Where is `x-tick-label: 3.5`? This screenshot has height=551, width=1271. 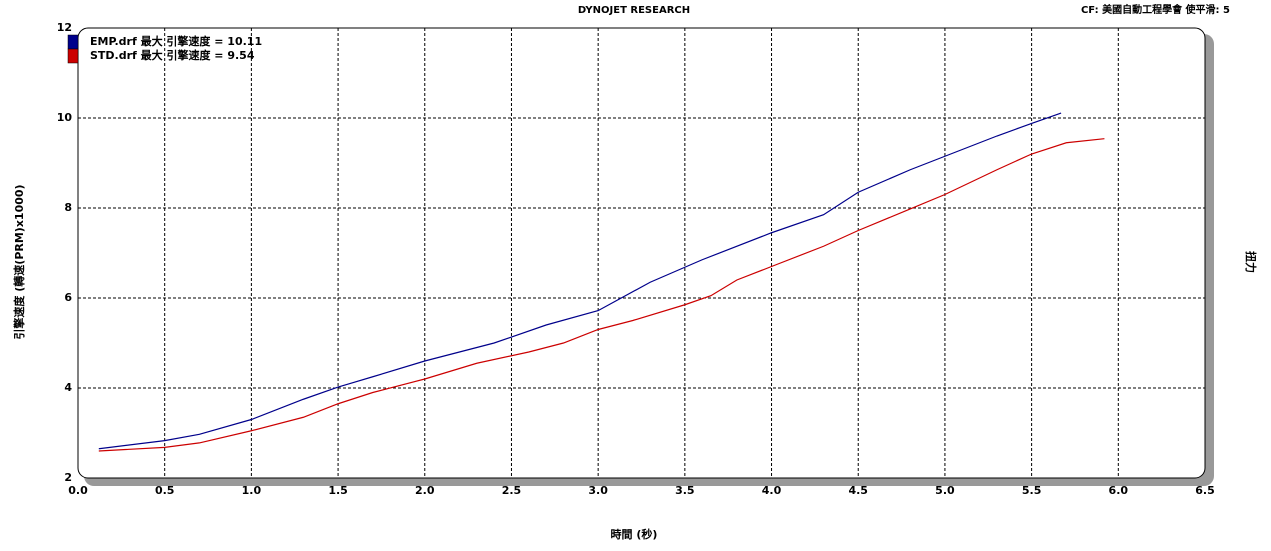 x-tick-label: 3.5 is located at coordinates (685, 490).